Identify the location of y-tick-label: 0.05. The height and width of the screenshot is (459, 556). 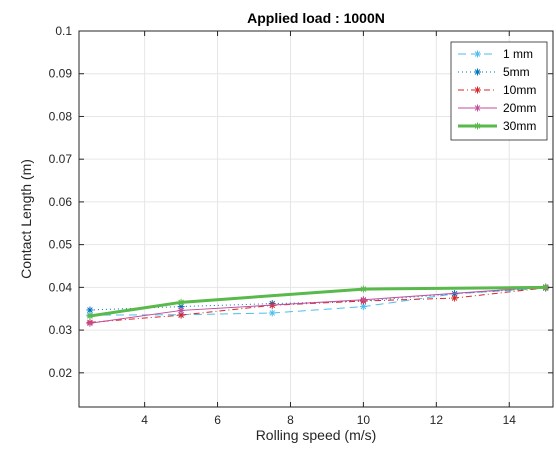
(61, 245).